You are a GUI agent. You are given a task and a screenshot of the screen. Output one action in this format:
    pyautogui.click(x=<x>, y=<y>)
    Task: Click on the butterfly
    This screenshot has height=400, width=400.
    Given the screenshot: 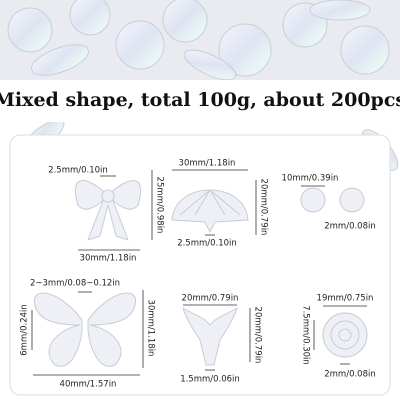 What is the action you would take?
    pyautogui.click(x=87, y=333)
    